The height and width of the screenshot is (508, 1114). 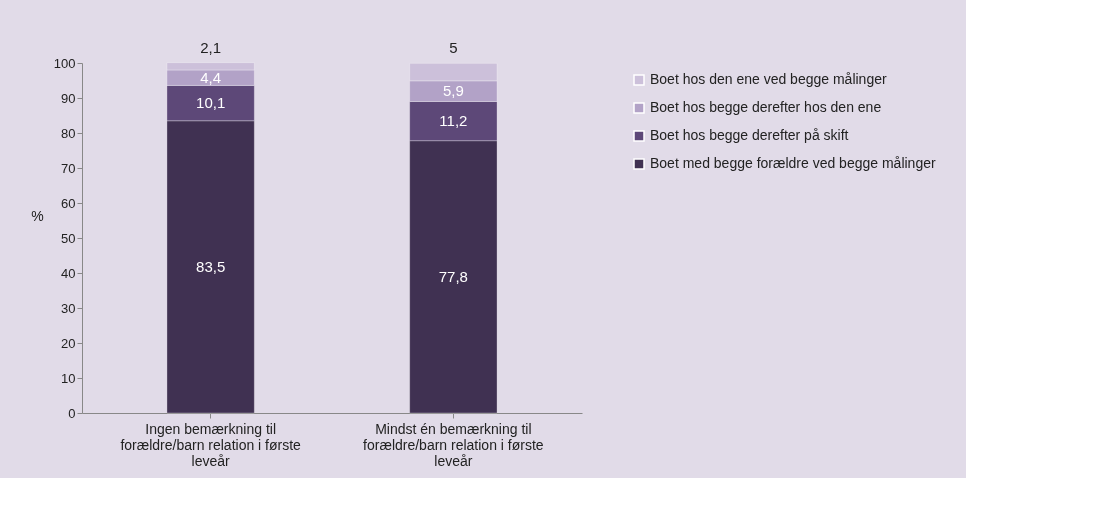 What do you see at coordinates (68, 168) in the screenshot?
I see `y-tick-label: 70` at bounding box center [68, 168].